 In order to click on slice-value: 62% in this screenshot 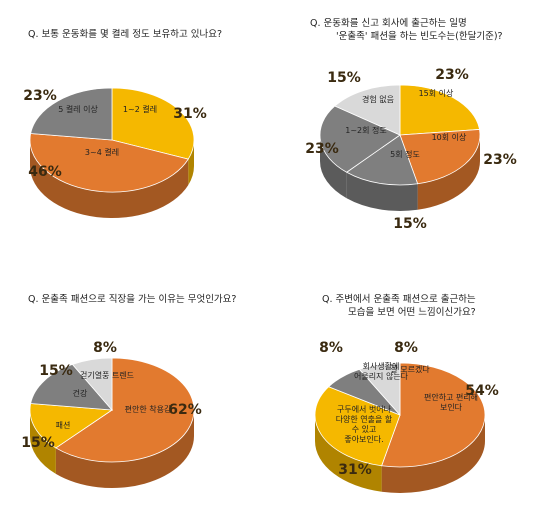, I will do `click(185, 410)`.